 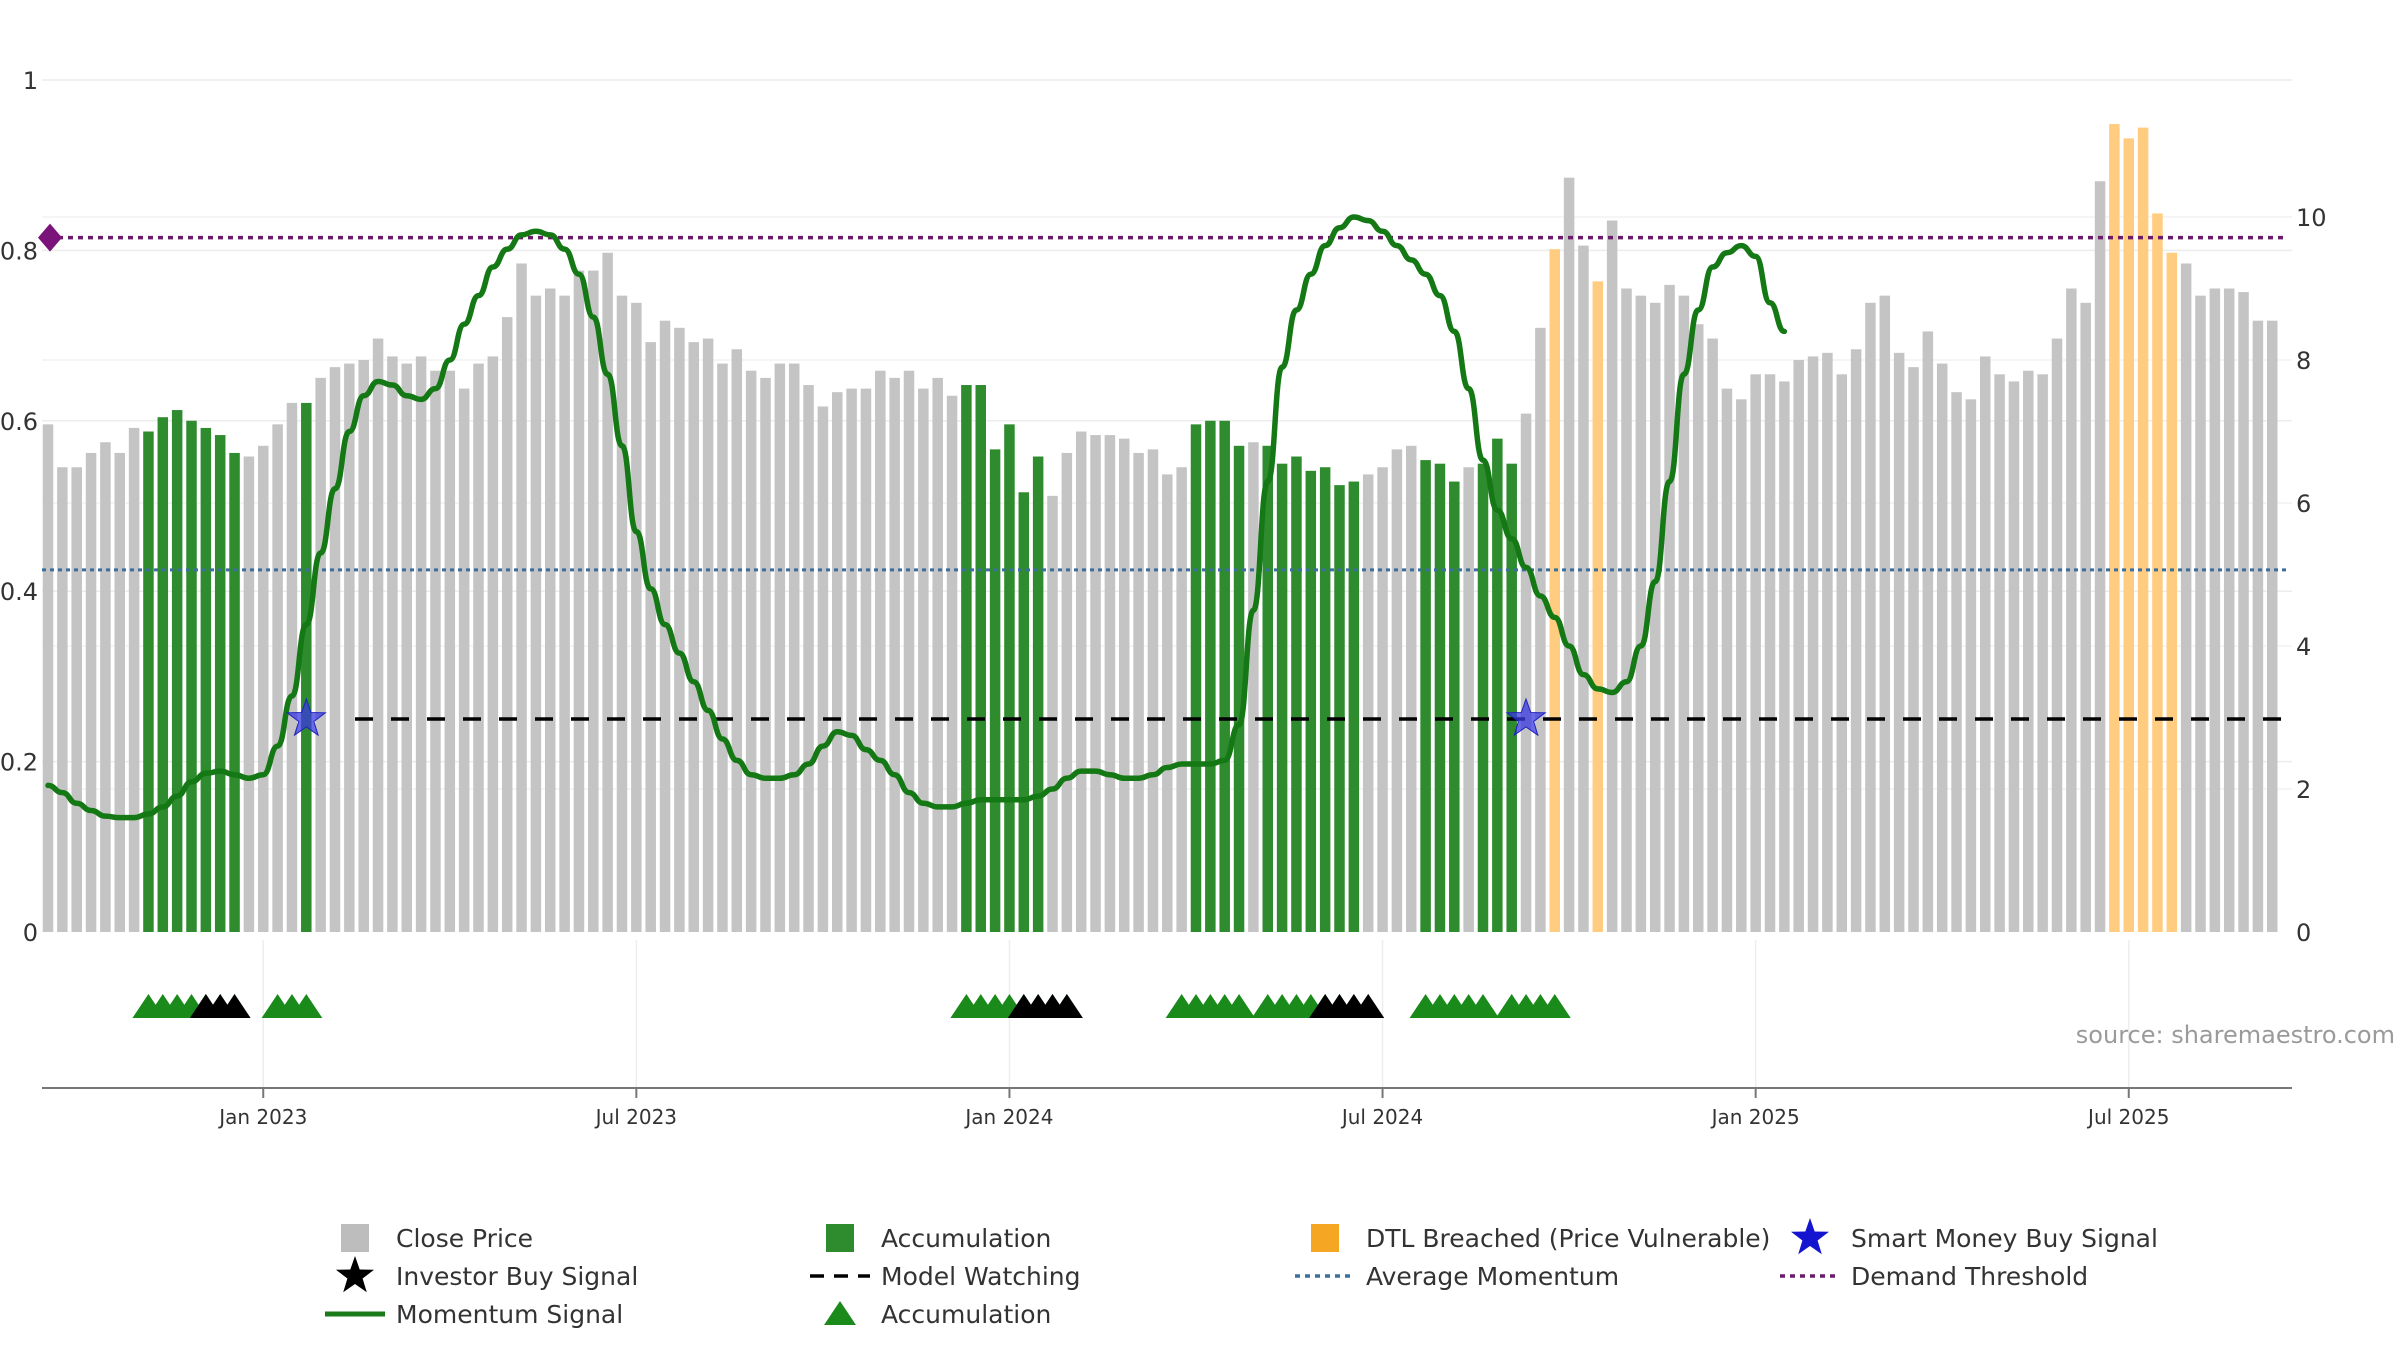 I want to click on right-axis-tick-label: 6, so click(x=2303, y=504).